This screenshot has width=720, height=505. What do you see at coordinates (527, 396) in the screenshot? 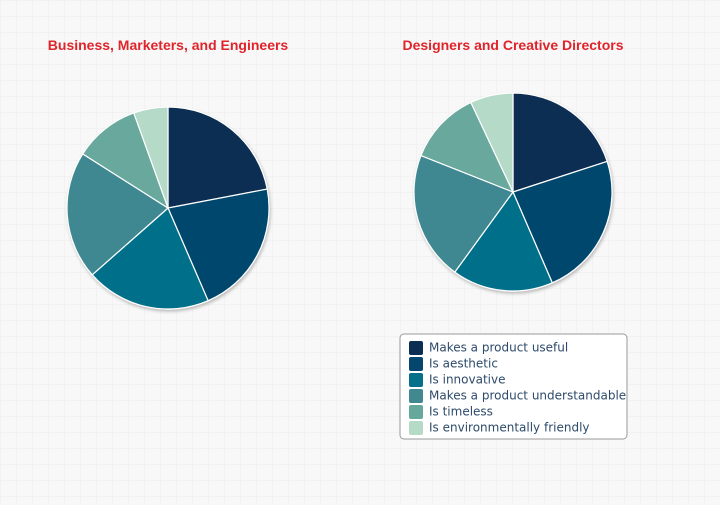
I see `legend-label: Makes a product understandable` at bounding box center [527, 396].